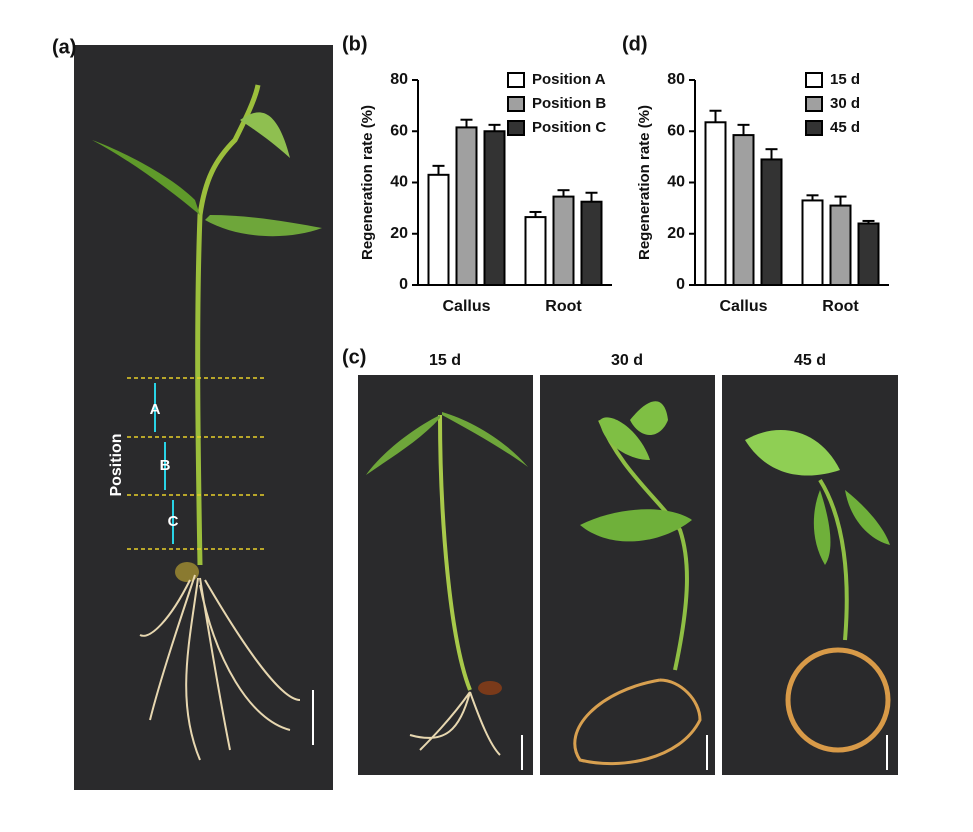  Describe the element at coordinates (173, 521) in the screenshot. I see `position-name: C` at that location.